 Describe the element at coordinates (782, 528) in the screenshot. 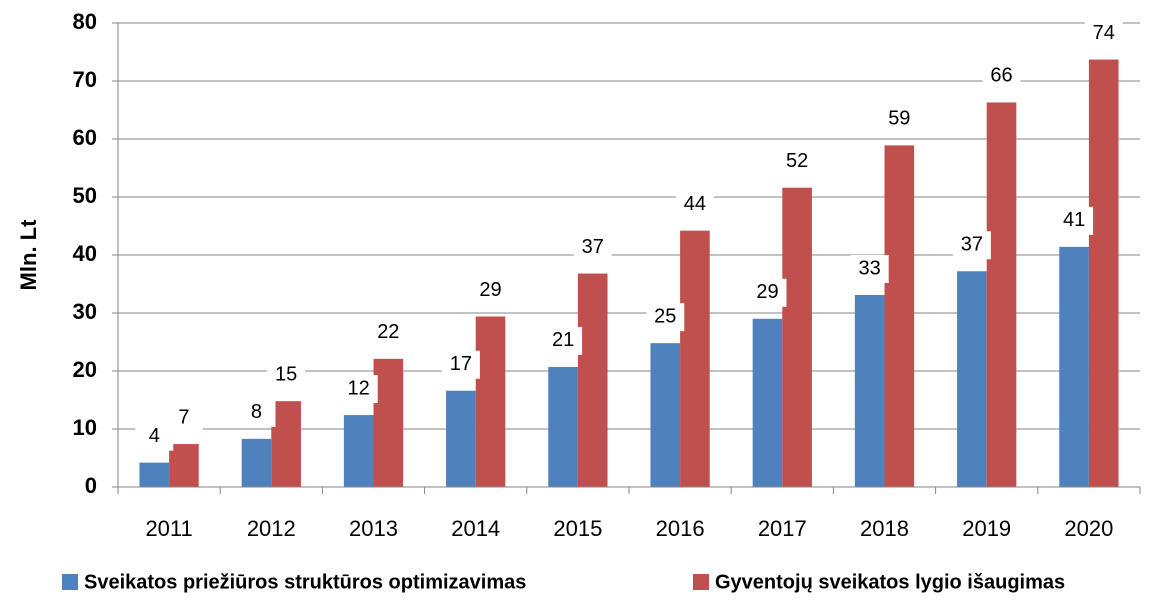

I see `x-tick-label: 2017` at that location.